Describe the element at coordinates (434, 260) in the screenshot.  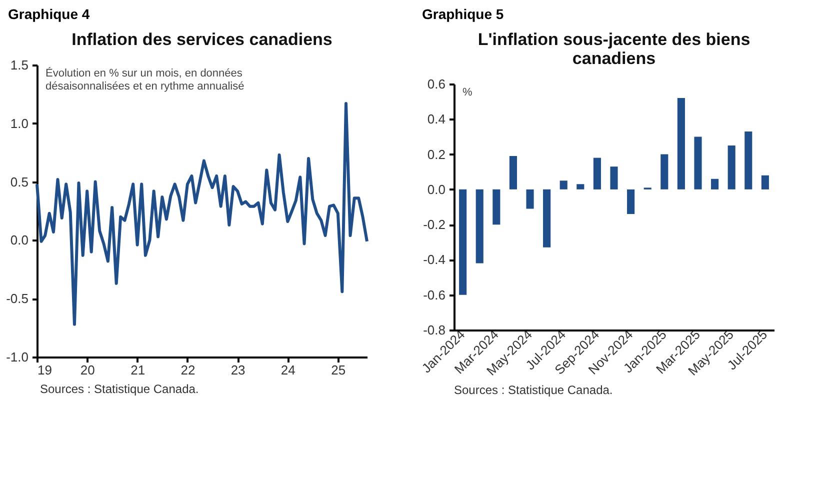
I see `y-tick-label: -0.4` at that location.